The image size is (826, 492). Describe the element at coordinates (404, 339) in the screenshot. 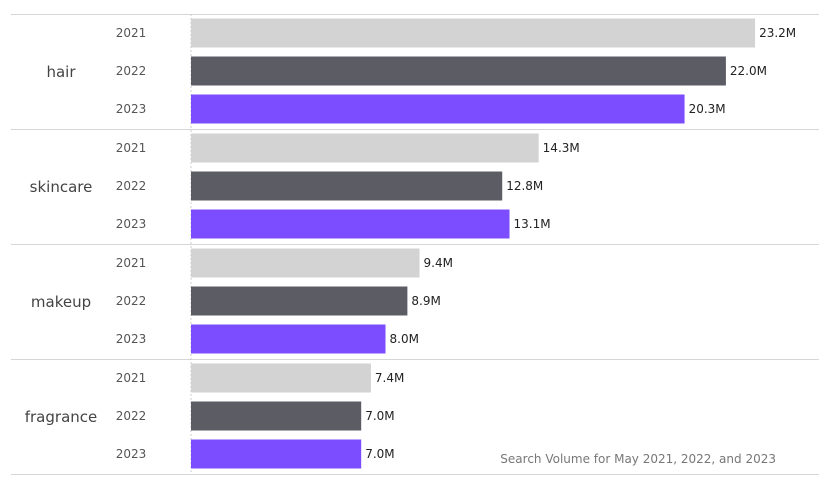

I see `value-label: 8.0M` at that location.